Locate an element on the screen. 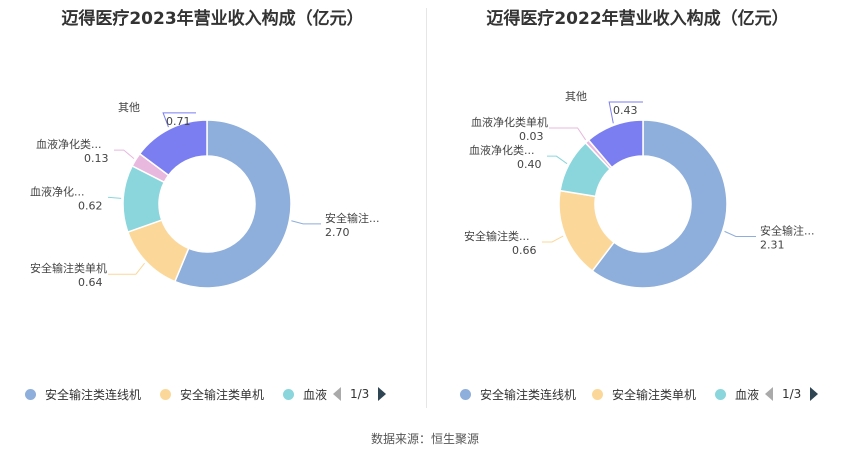 This screenshot has height=459, width=850. slice-value: 0.03 is located at coordinates (531, 136).